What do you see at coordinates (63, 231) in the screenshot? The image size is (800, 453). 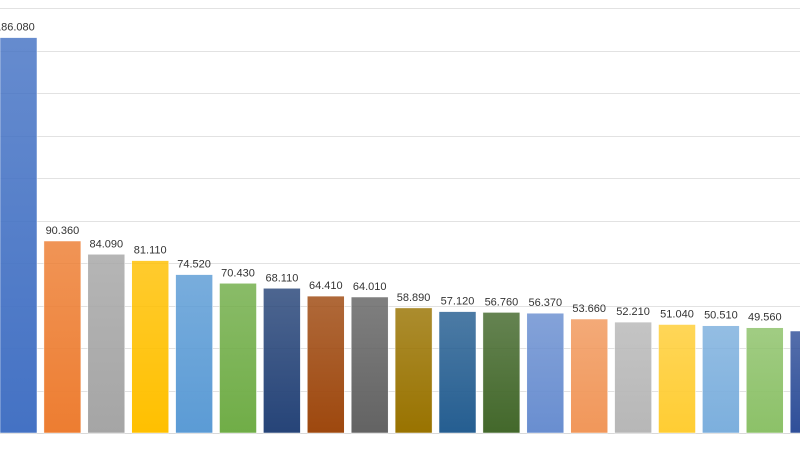 I see `value-label-2: 90.360` at bounding box center [63, 231].